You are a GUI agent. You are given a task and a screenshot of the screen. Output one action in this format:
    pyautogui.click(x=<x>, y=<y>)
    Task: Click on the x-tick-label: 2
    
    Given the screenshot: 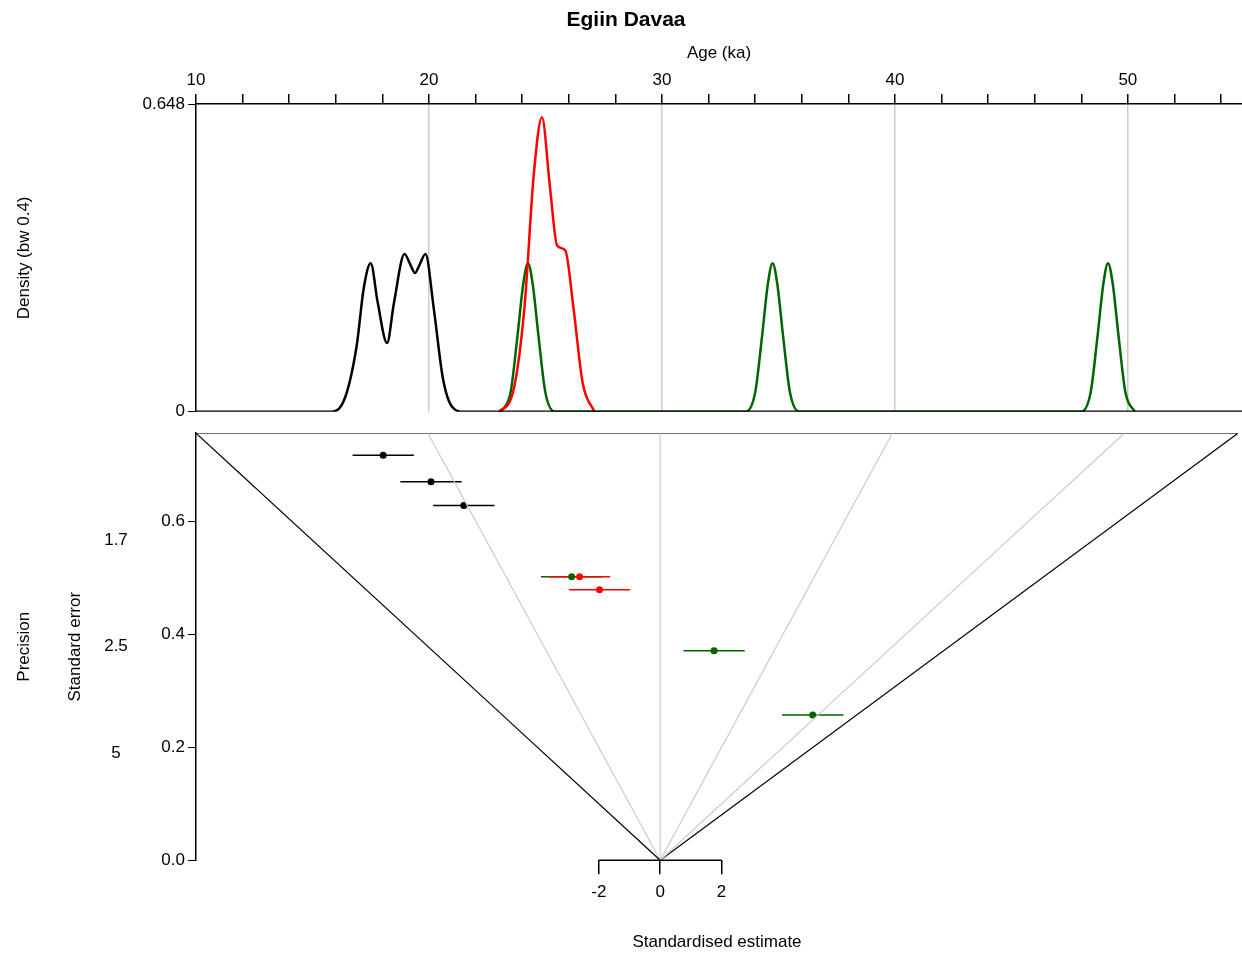 What is the action you would take?
    pyautogui.click(x=721, y=892)
    